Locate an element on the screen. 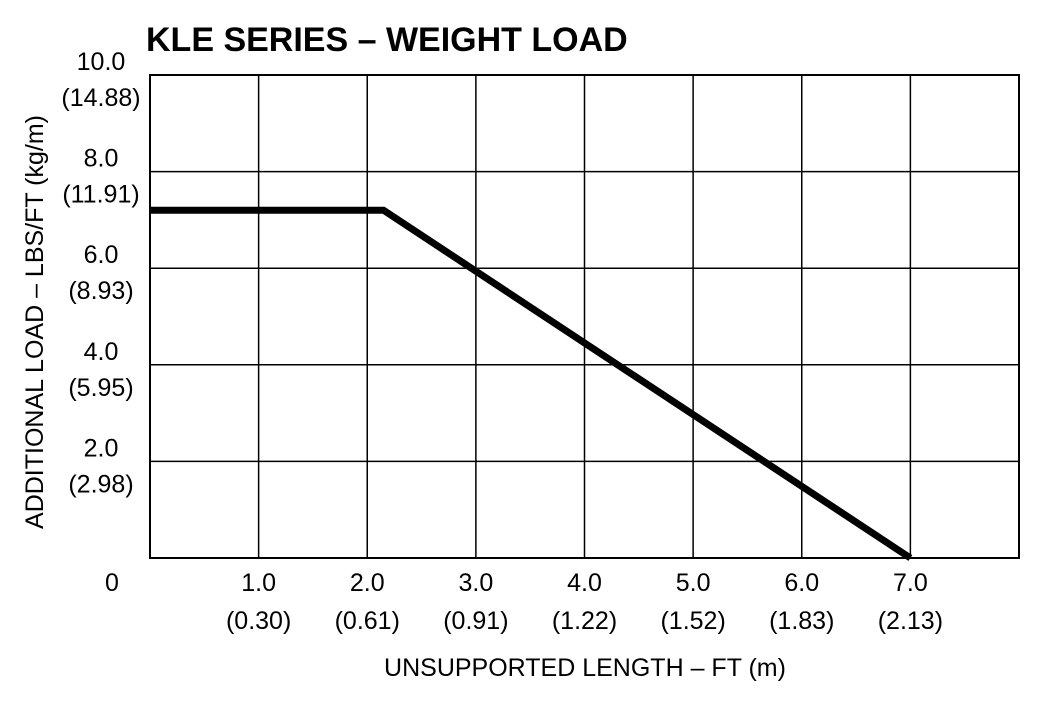 The image size is (1052, 710). y-tick-label: 10.0 is located at coordinates (101, 62).